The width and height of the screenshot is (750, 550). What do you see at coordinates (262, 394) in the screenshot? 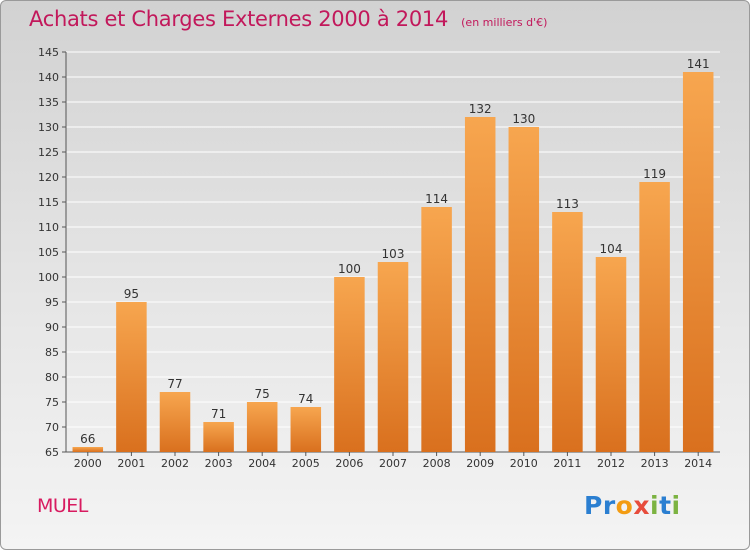
I see `bar-value-label: 75` at bounding box center [262, 394].